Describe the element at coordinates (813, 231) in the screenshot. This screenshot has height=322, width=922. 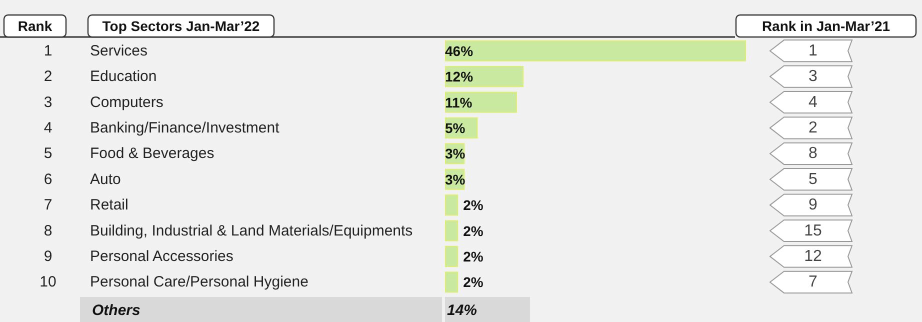
I see `text: 15` at that location.